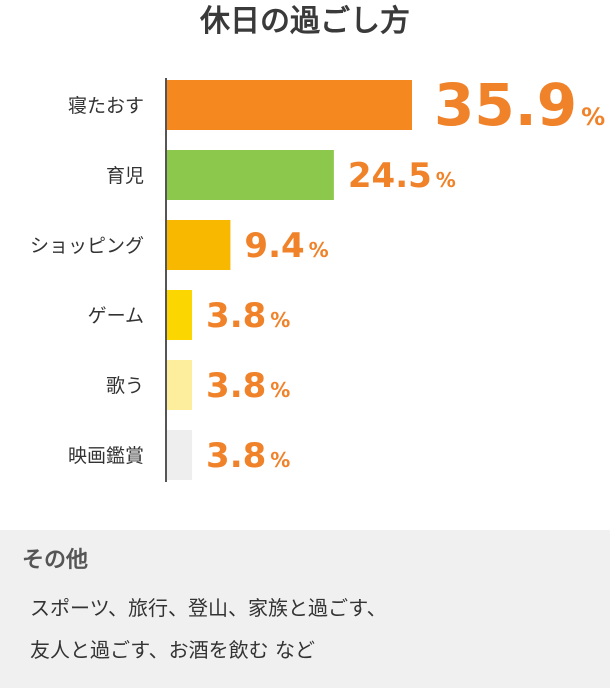 The height and width of the screenshot is (688, 610). What do you see at coordinates (172, 650) in the screenshot?
I see `other-items-line-2: 友人と過ごす、お酒を飲む など` at bounding box center [172, 650].